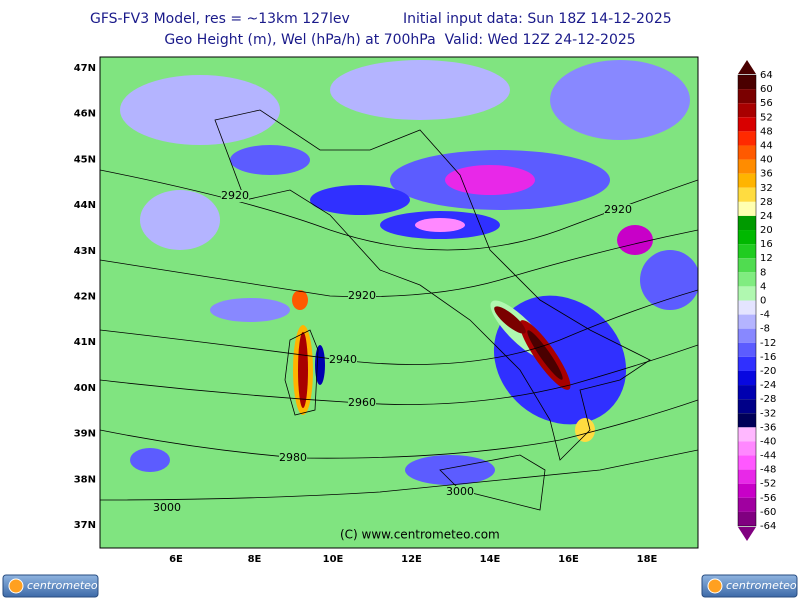 The image size is (800, 600). Describe the element at coordinates (50, 586) in the screenshot. I see `logo-left: centrometeo` at that location.